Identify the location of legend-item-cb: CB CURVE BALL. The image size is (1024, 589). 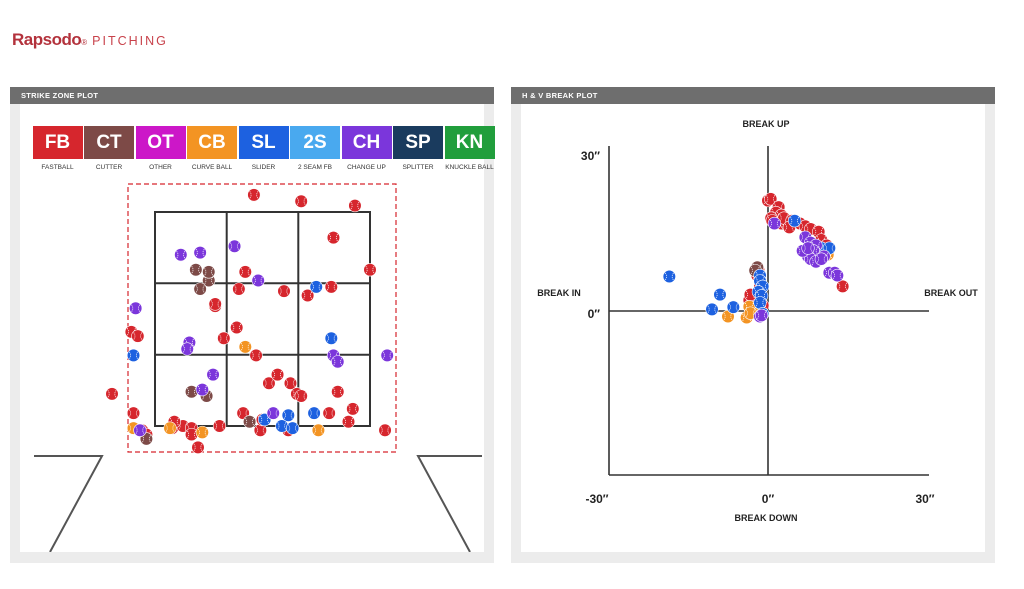
(212, 149).